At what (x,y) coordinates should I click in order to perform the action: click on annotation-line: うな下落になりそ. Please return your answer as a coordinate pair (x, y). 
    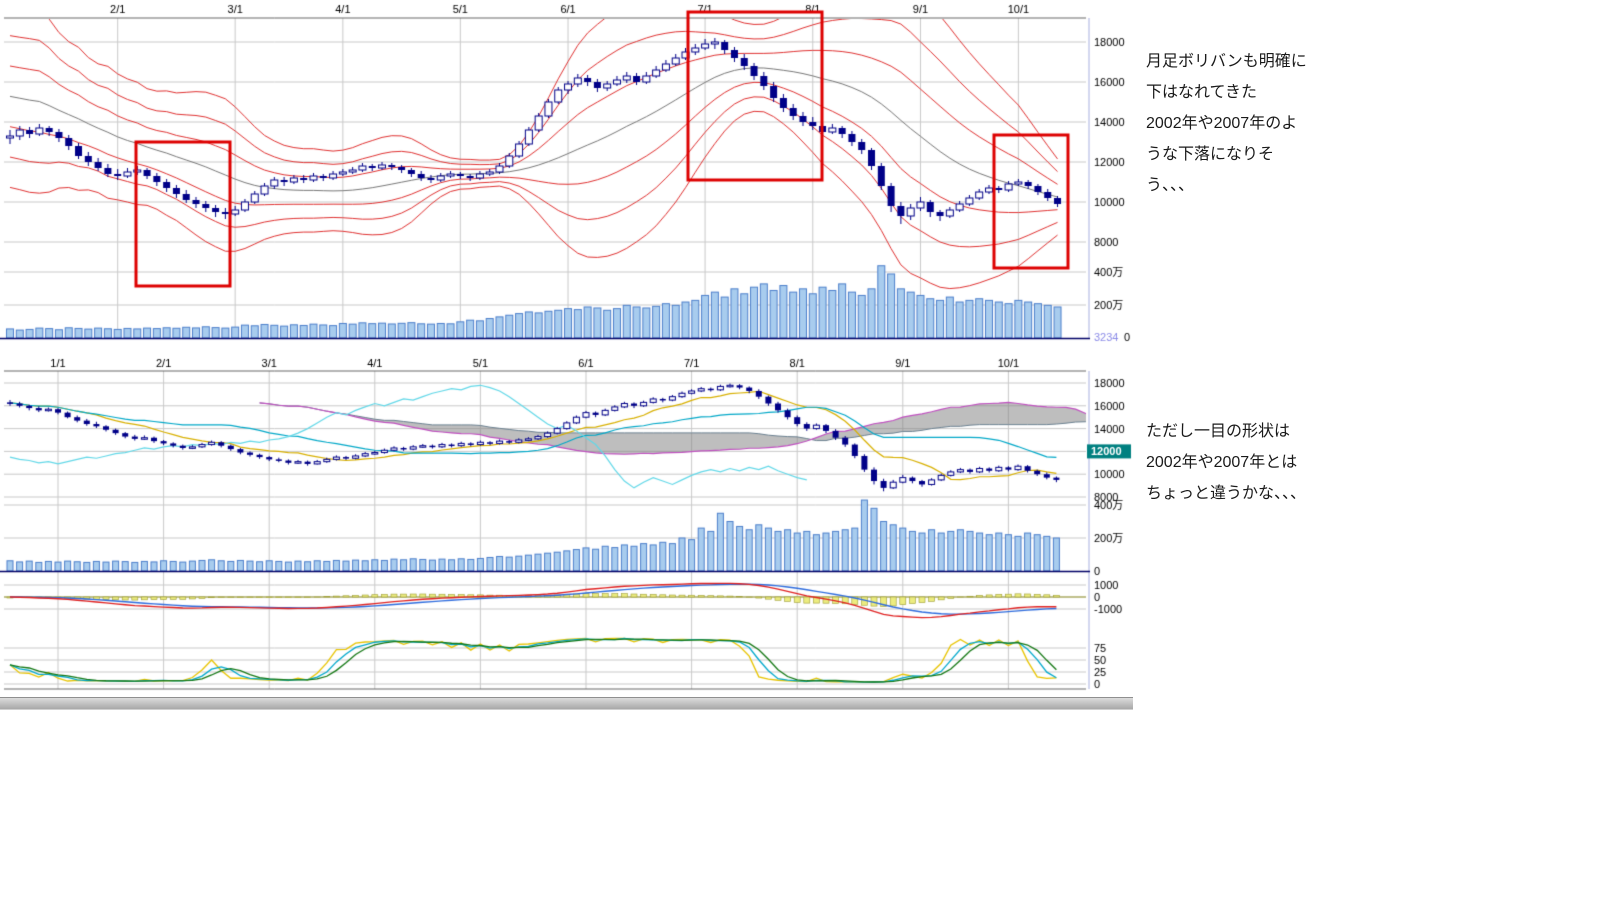
    Looking at the image, I should click on (1210, 154).